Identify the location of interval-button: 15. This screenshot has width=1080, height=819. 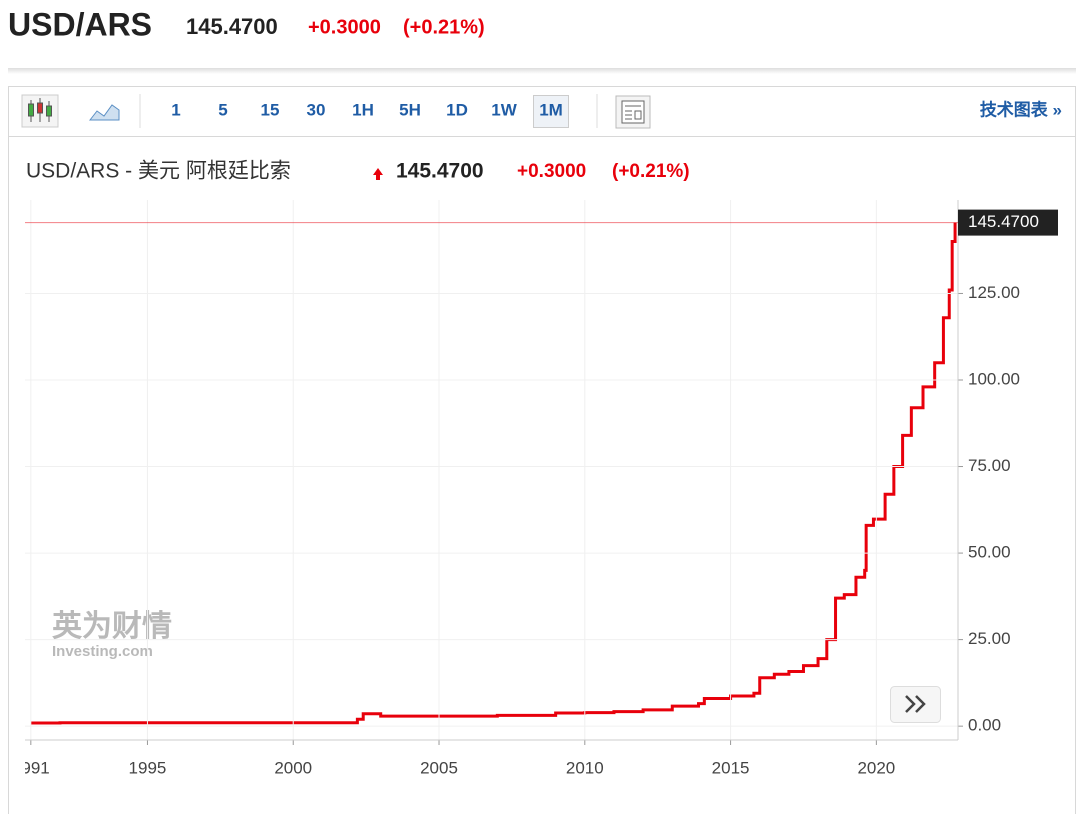
(270, 109).